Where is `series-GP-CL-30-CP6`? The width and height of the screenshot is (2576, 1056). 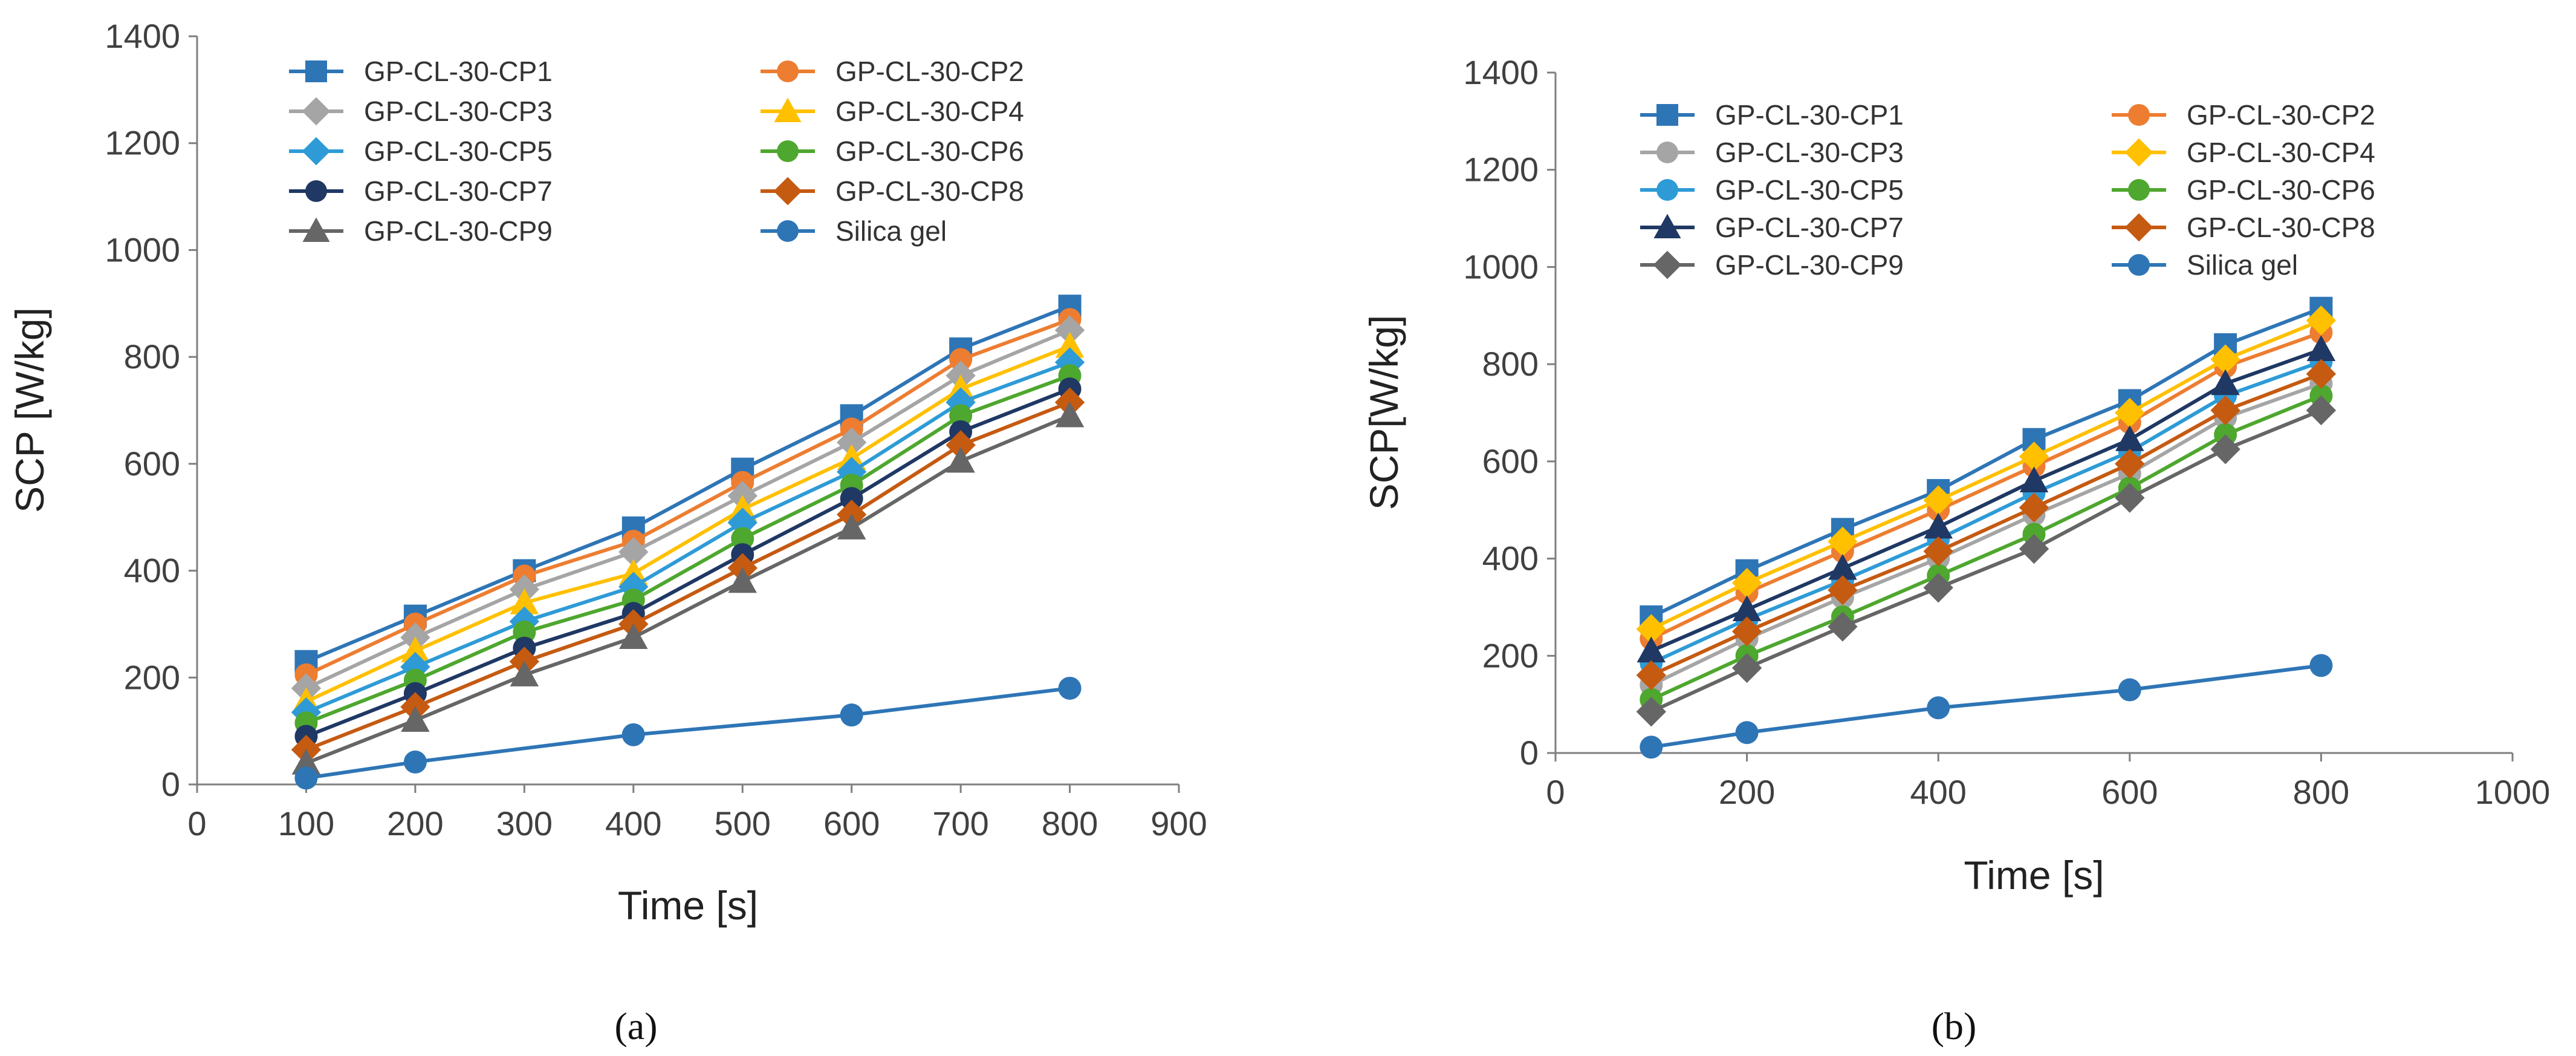
series-GP-CL-30-CP6 is located at coordinates (688, 549).